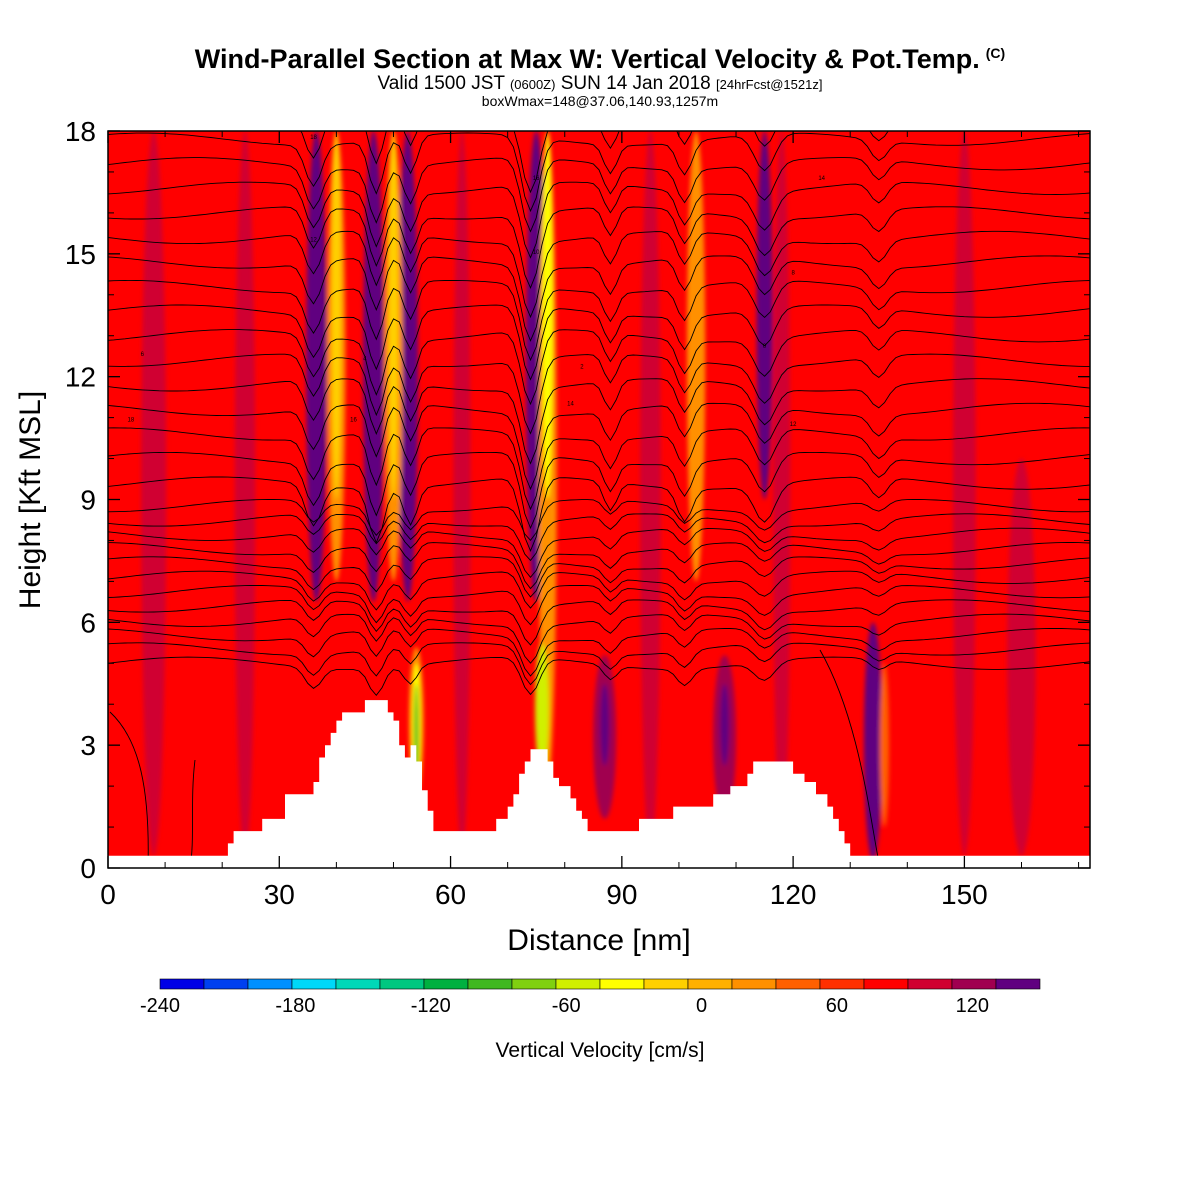 Image resolution: width=1200 pixels, height=1200 pixels. What do you see at coordinates (600, 101) in the screenshot?
I see `box-wmax-line: boxWmax=148@37.06,140.93,1257m` at bounding box center [600, 101].